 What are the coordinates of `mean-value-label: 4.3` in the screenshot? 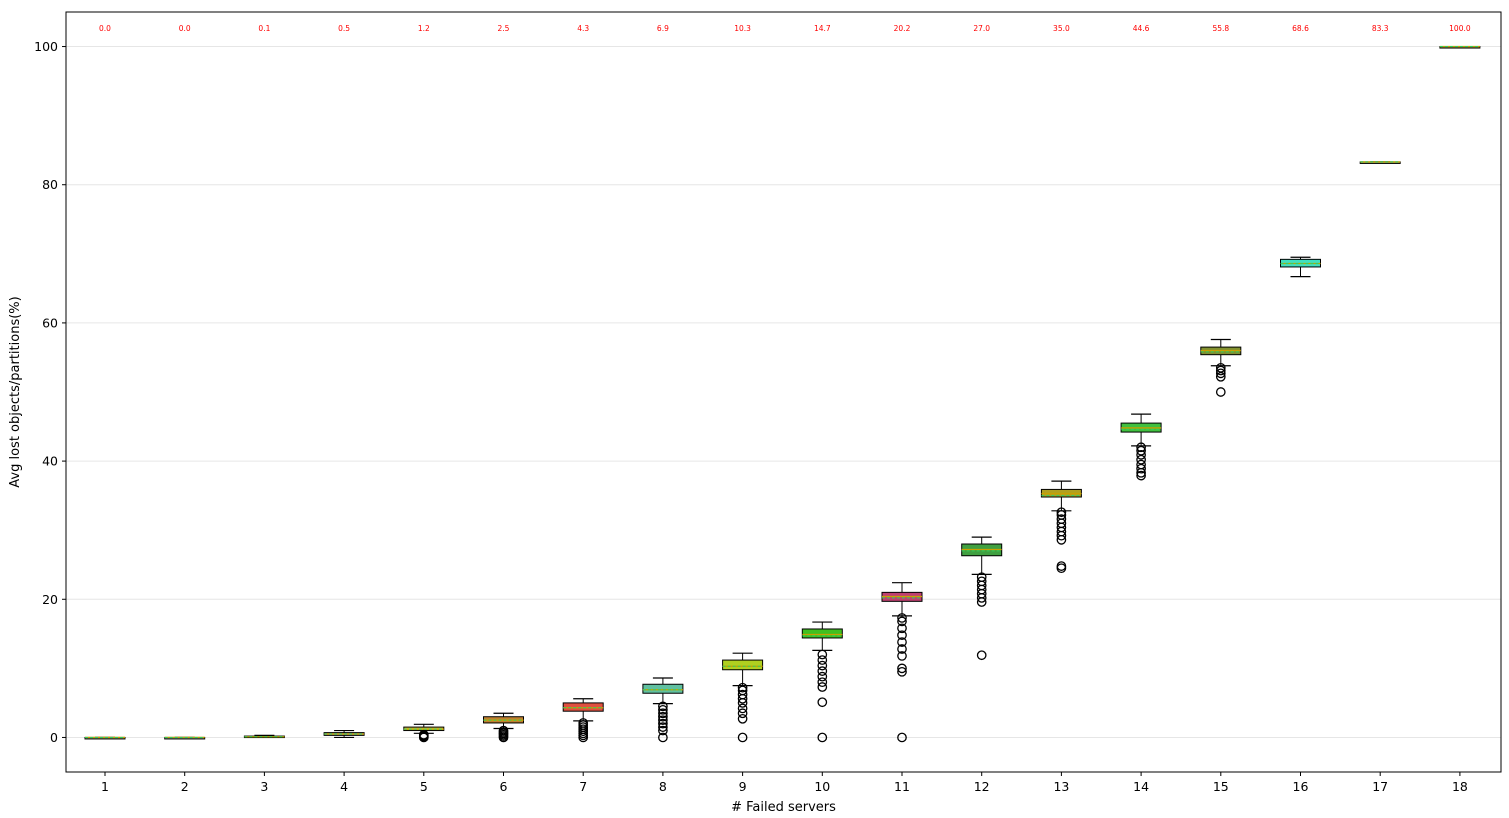 It's located at (583, 28).